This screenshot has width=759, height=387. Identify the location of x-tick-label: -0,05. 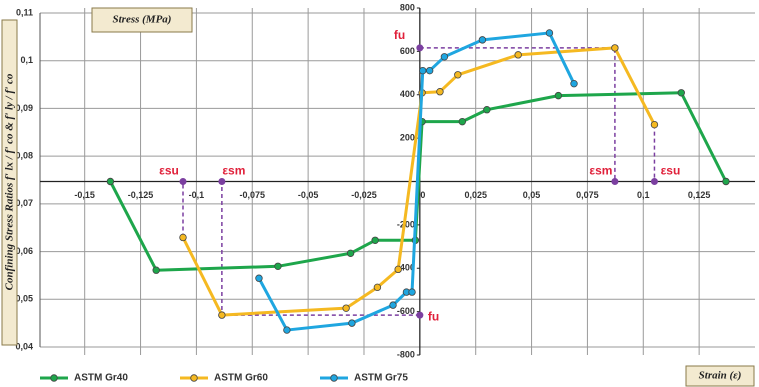
(308, 195).